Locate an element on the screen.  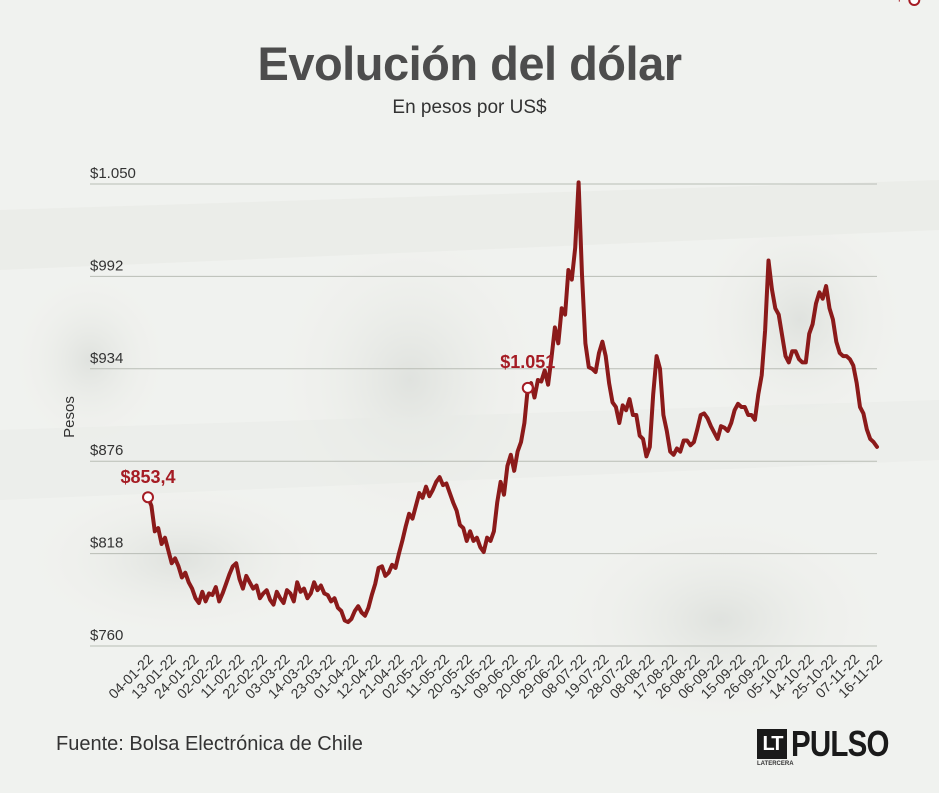
y-tick-label: $934 is located at coordinates (106, 358).